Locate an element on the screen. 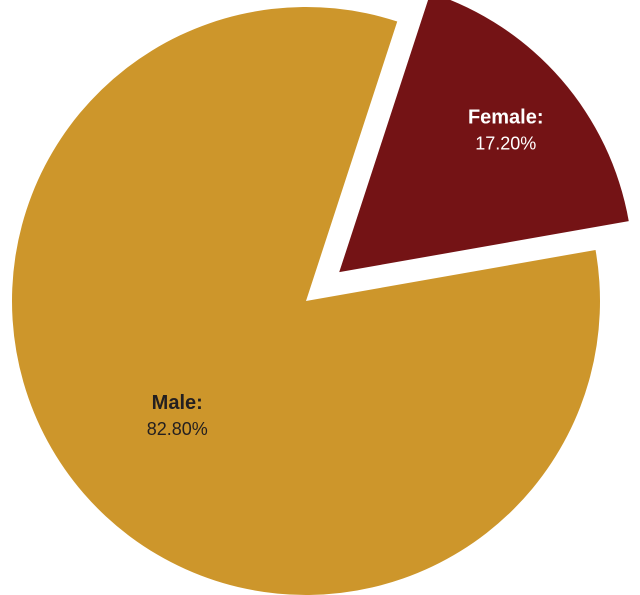 This screenshot has width=640, height=595. slice-label-female: Female: is located at coordinates (506, 118).